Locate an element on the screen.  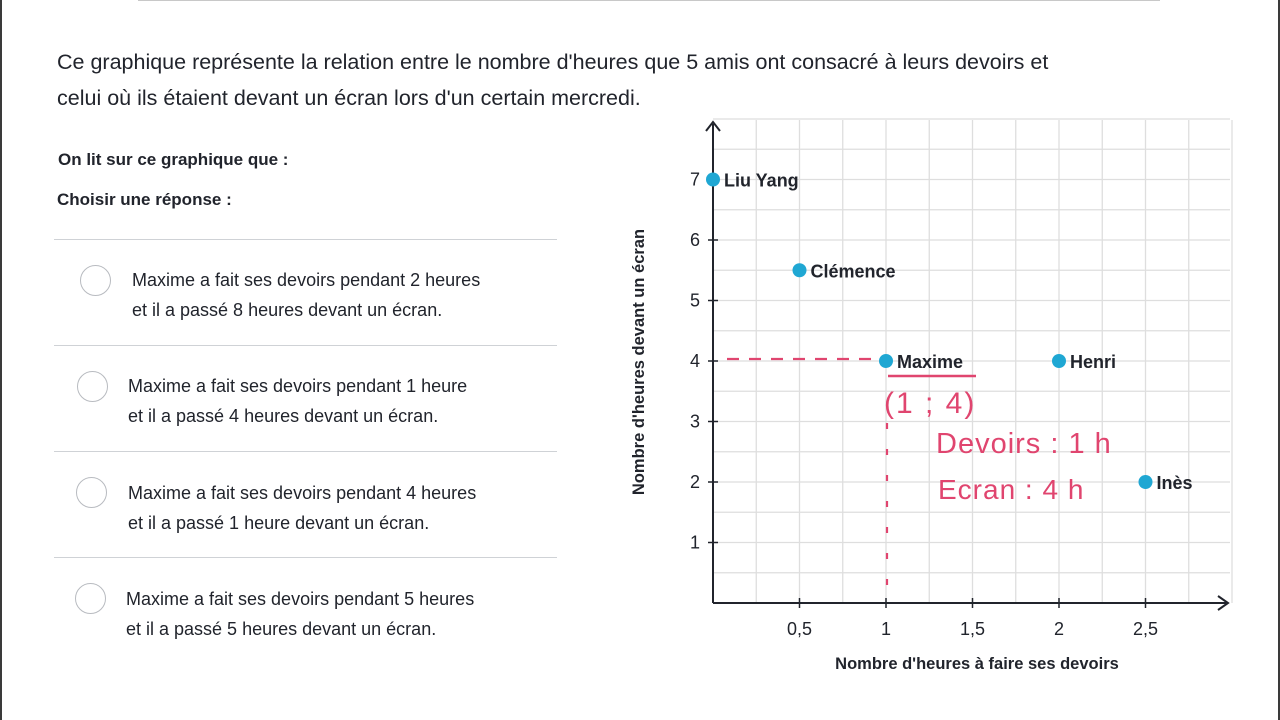
data-point-label: Inès is located at coordinates (1175, 483).